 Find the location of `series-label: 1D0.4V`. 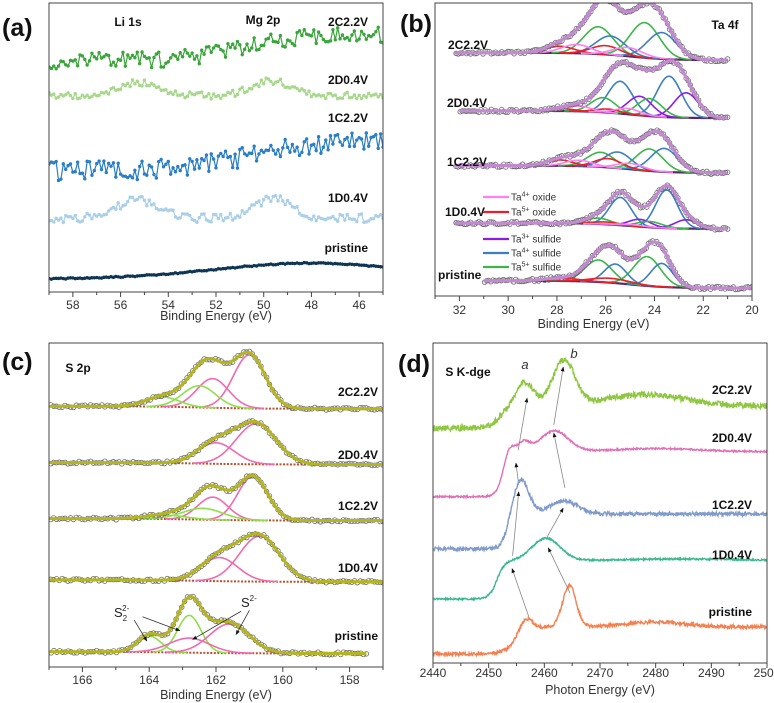

series-label: 1D0.4V is located at coordinates (348, 198).